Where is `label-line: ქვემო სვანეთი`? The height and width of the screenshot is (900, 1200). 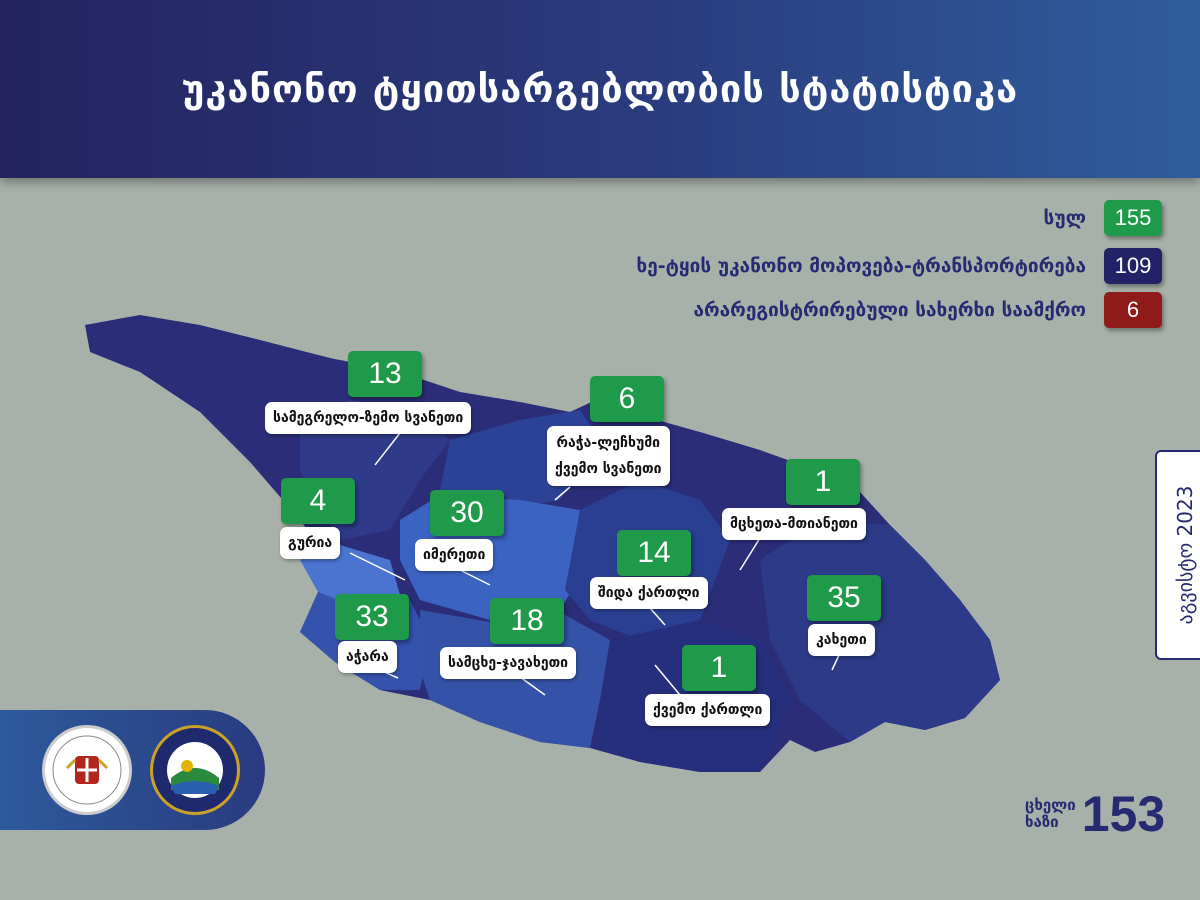
label-line: ქვემო სვანეთი is located at coordinates (608, 469).